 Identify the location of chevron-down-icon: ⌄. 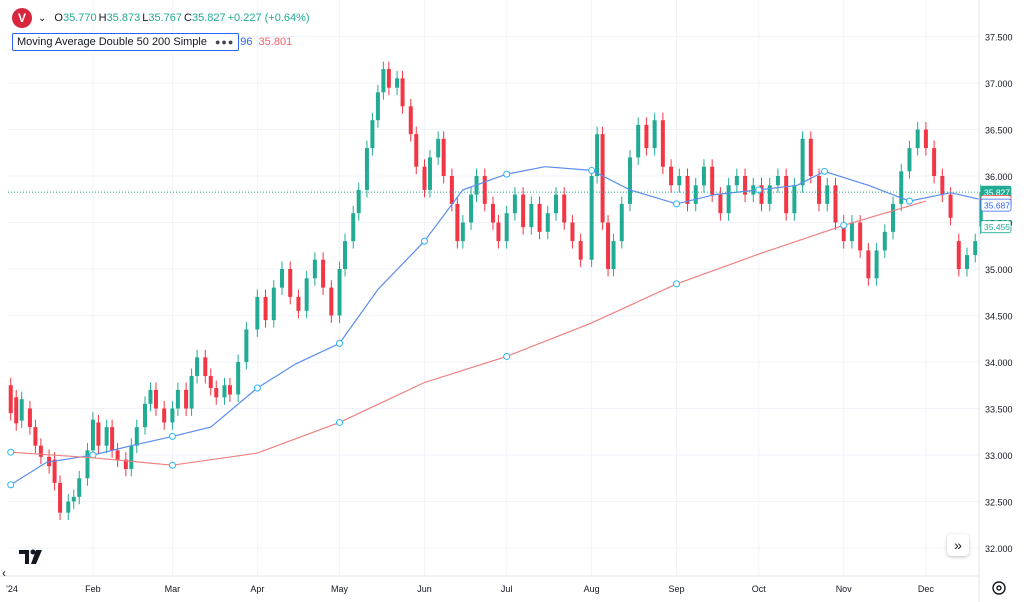
(42, 18).